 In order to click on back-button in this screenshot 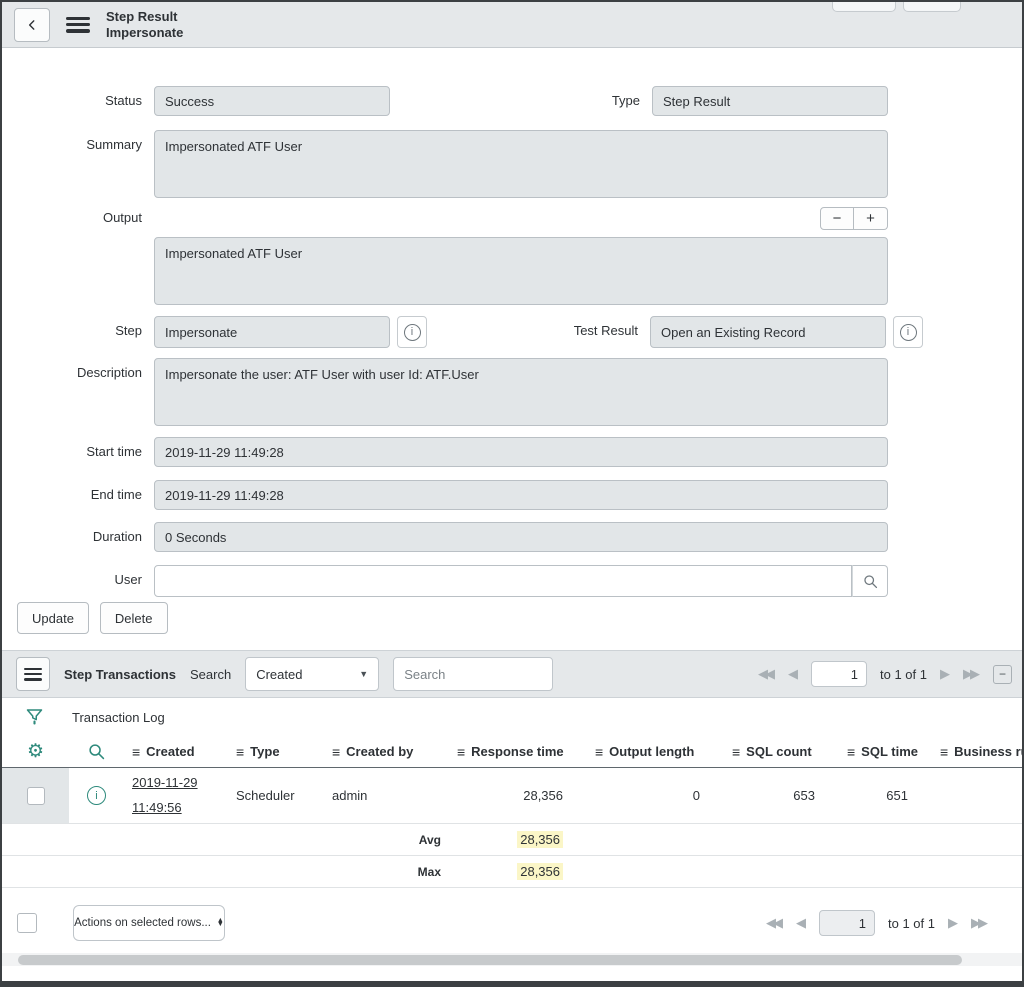, I will do `click(32, 24)`.